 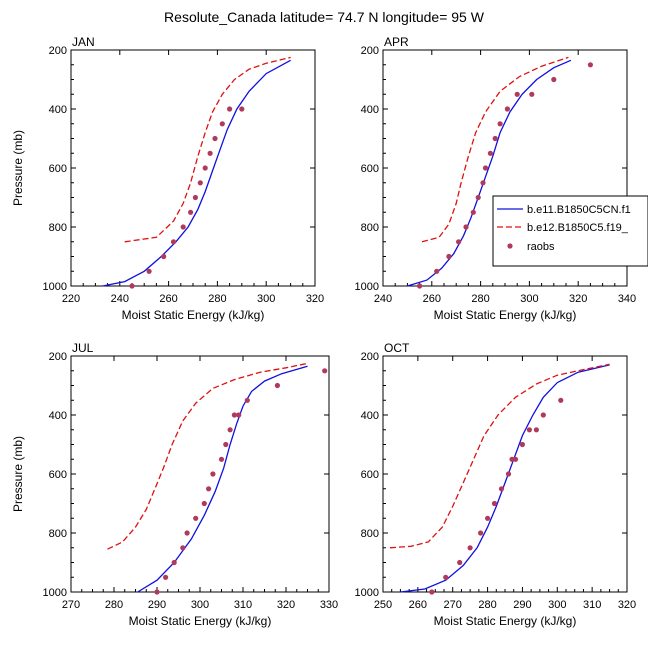 I want to click on panel-label: APR, so click(x=396, y=42).